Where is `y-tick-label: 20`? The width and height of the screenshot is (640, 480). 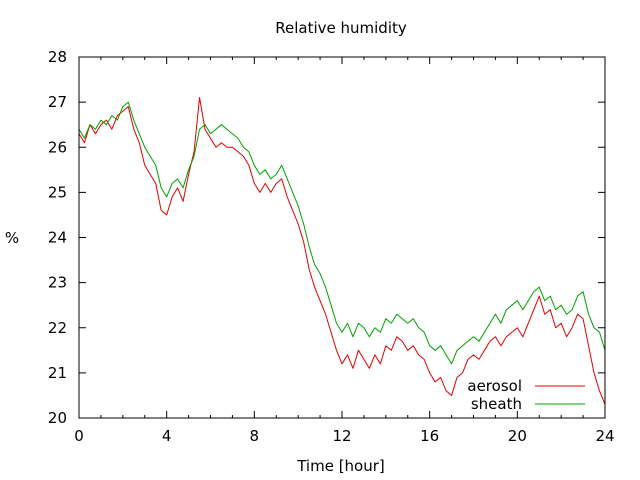
y-tick-label: 20 is located at coordinates (57, 418).